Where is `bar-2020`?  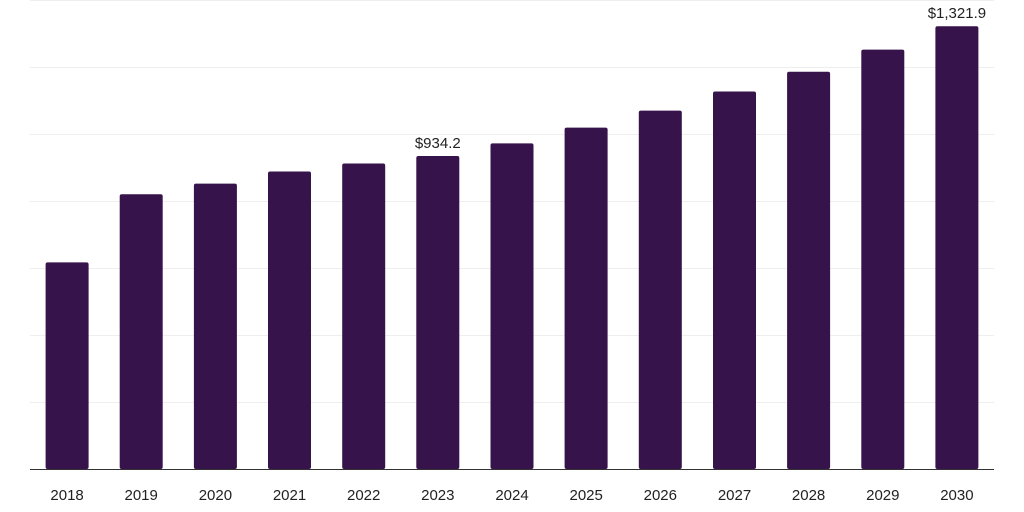 bar-2020 is located at coordinates (215, 326).